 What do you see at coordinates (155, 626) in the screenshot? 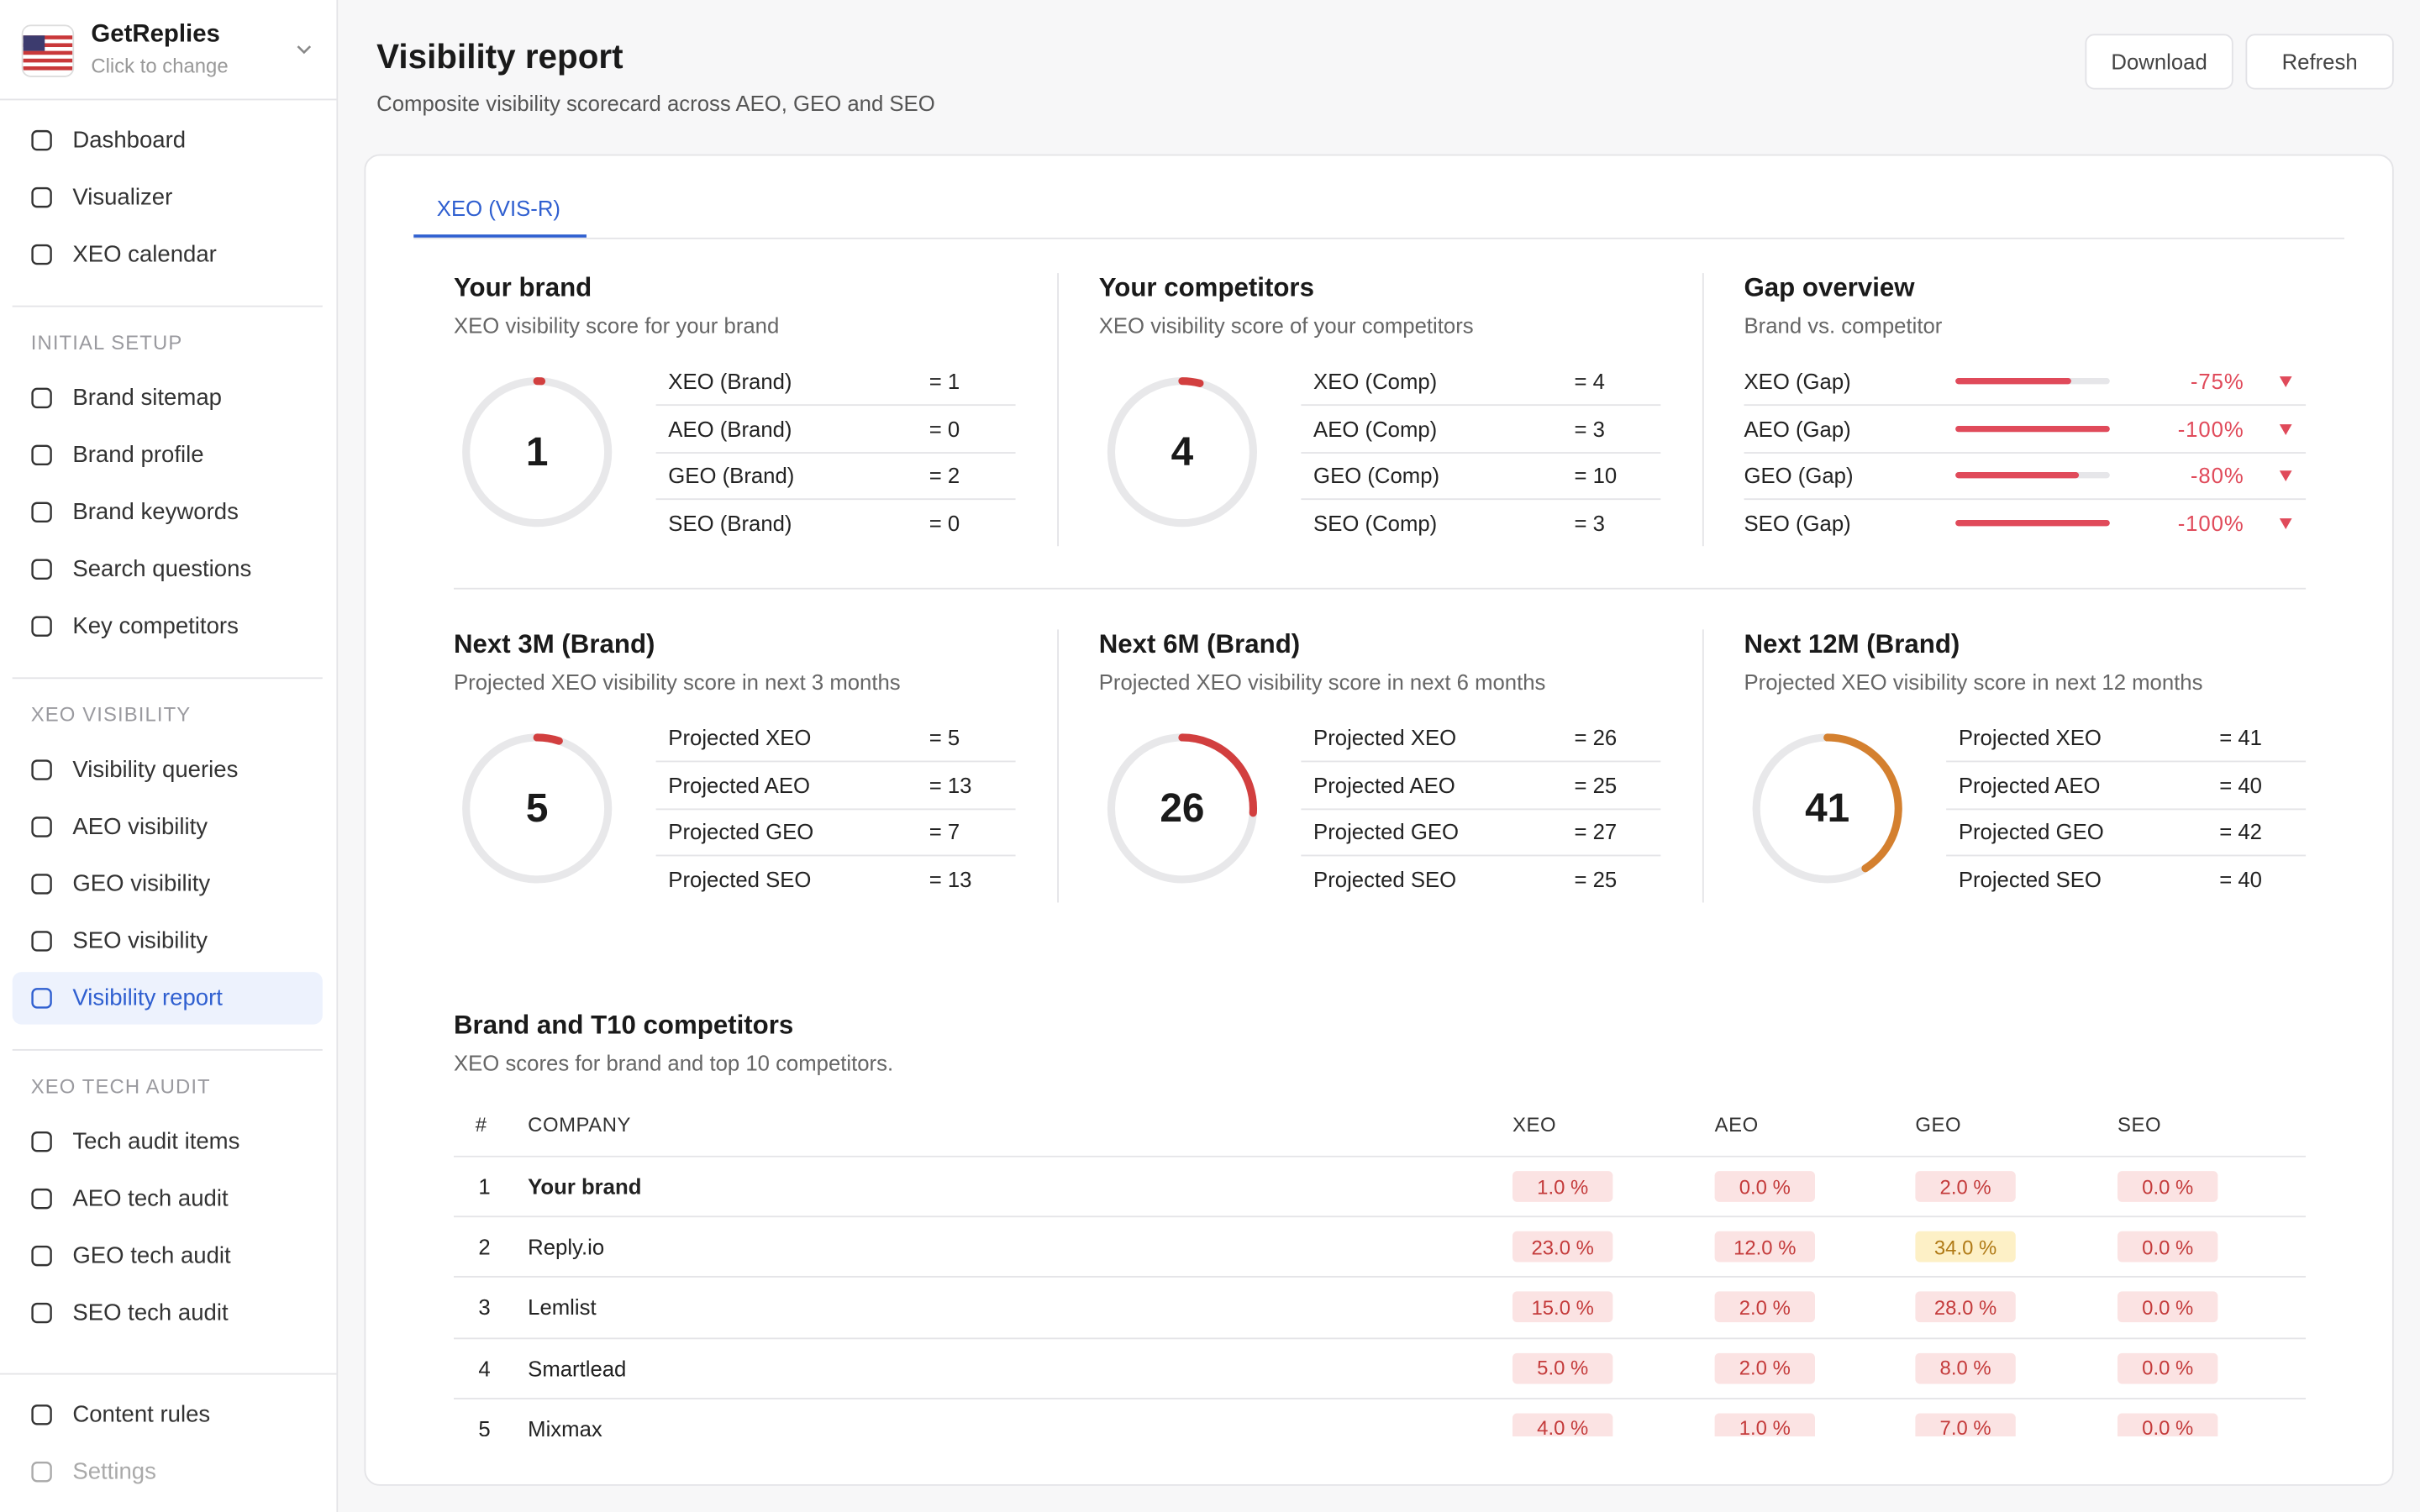
I see `nav-item: Key competitors` at bounding box center [155, 626].